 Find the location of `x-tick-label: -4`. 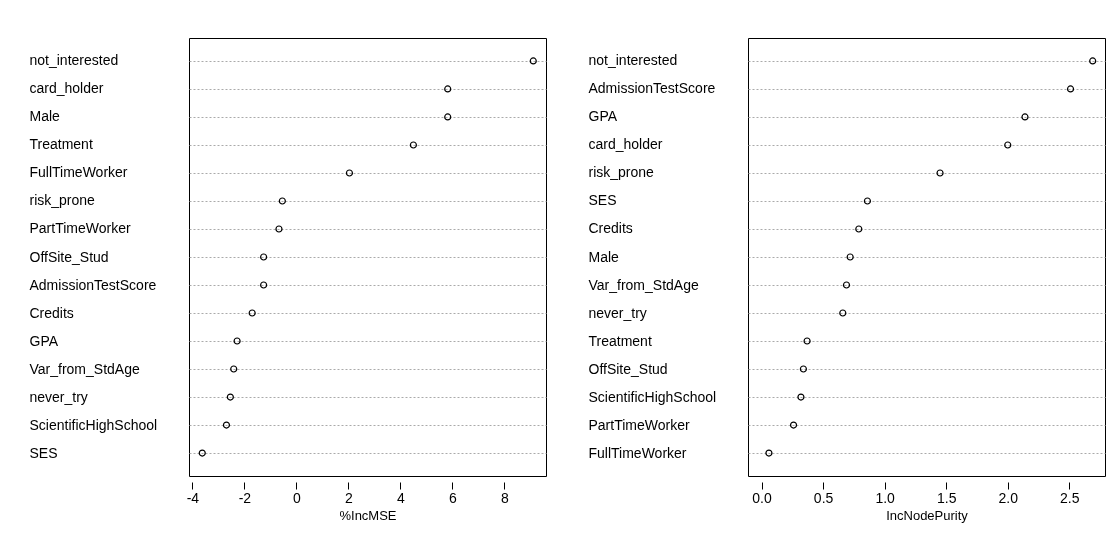

x-tick-label: -4 is located at coordinates (193, 497).